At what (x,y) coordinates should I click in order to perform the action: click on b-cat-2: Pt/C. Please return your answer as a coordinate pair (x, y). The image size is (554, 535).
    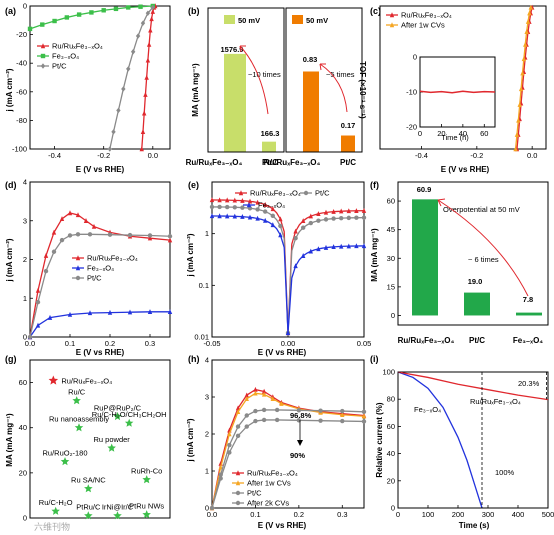
    Looking at the image, I should click on (270, 162).